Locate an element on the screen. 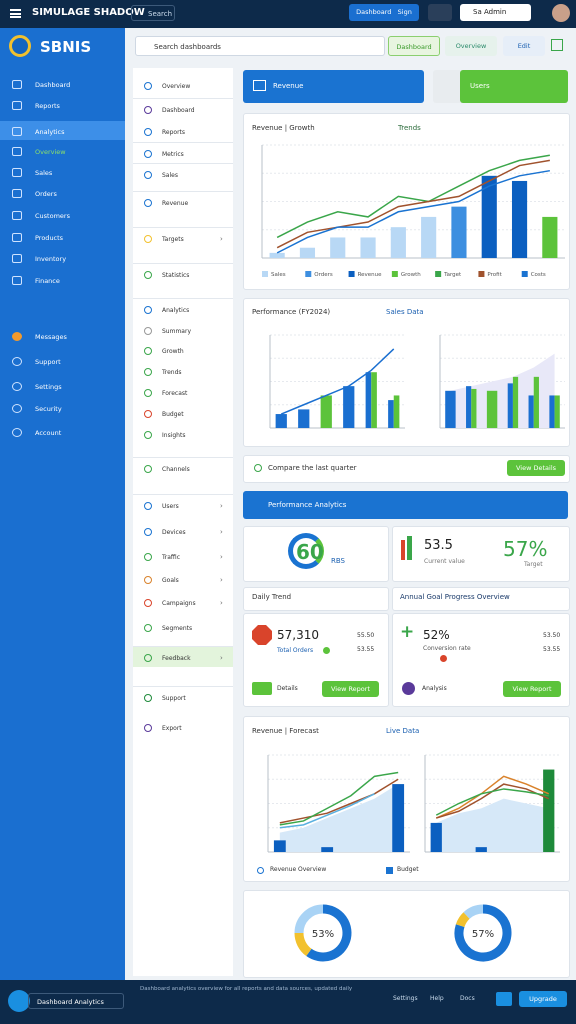  footer-brand: Dashboard Analytics is located at coordinates (76, 1001).